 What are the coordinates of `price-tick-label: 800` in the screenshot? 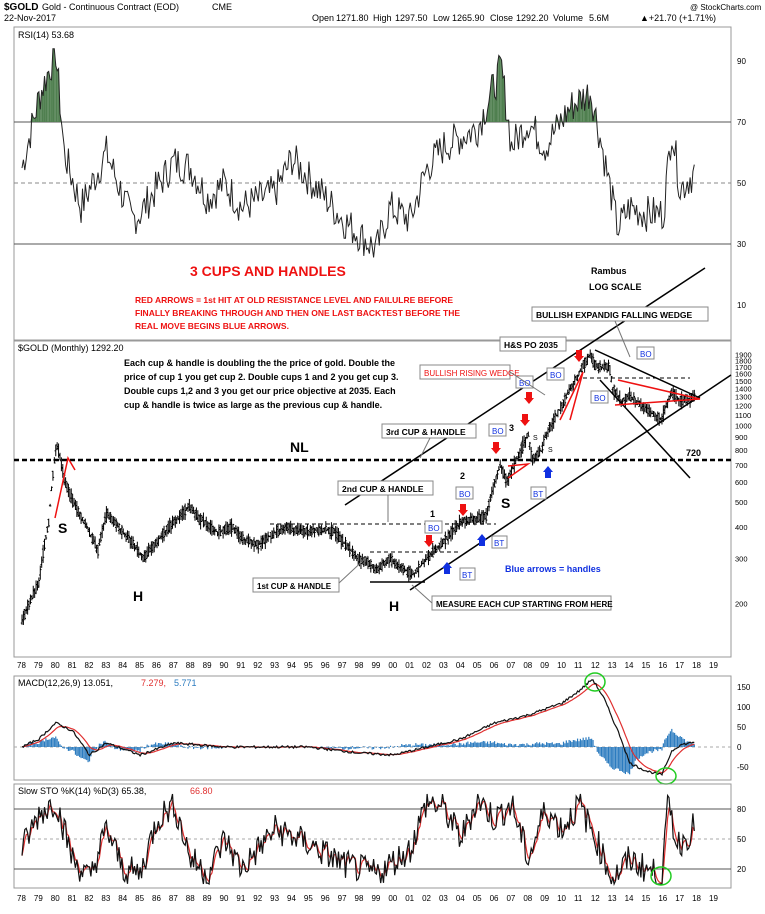 It's located at (741, 450).